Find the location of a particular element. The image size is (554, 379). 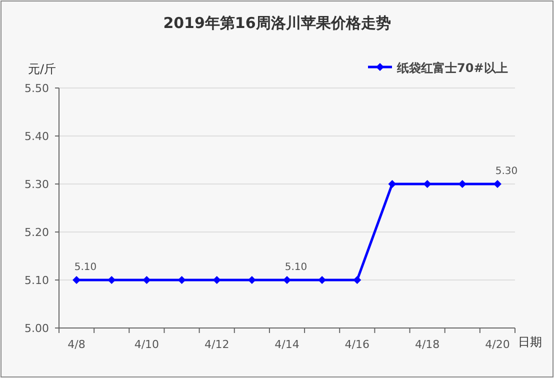

y-tick-label: 5.00 is located at coordinates (36, 328).